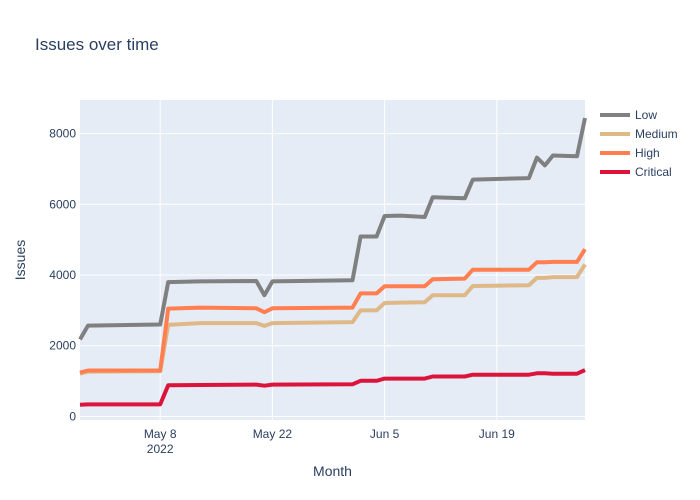 The image size is (700, 500). I want to click on legend-item-critical: Critical, so click(636, 172).